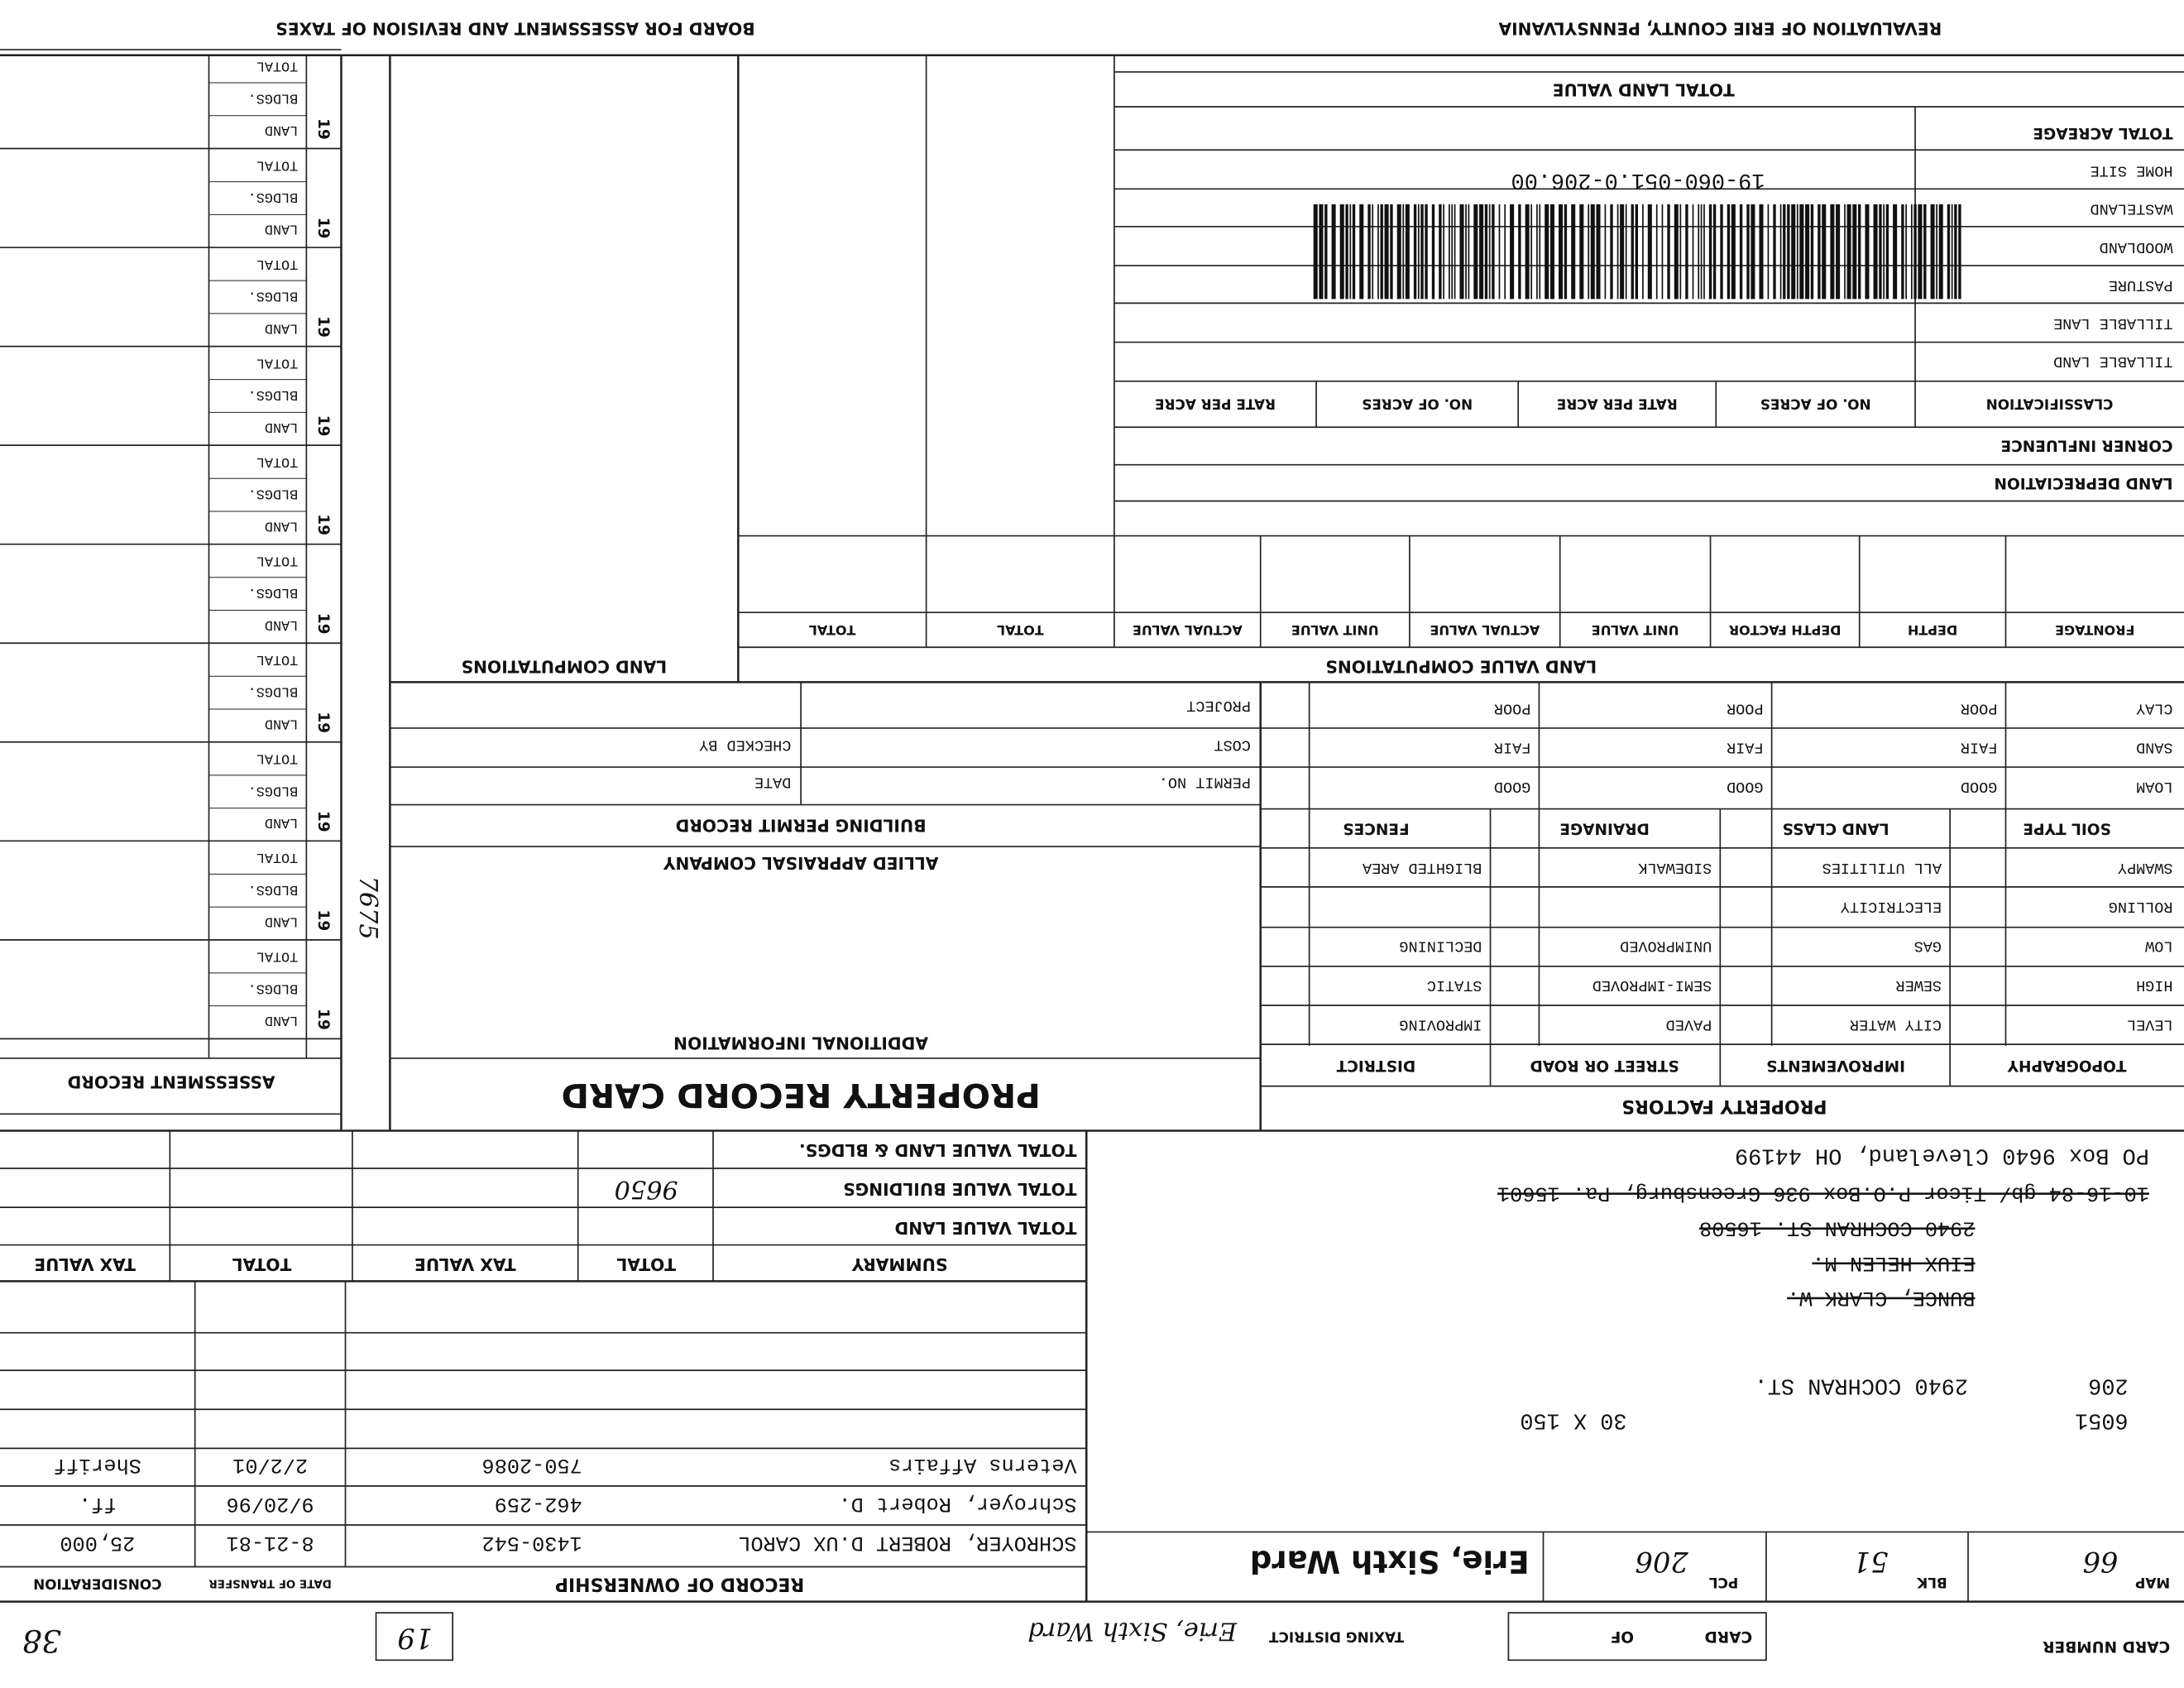 The height and width of the screenshot is (1688, 2184). What do you see at coordinates (97, 1584) in the screenshot?
I see `label: CONSIDERATION` at bounding box center [97, 1584].